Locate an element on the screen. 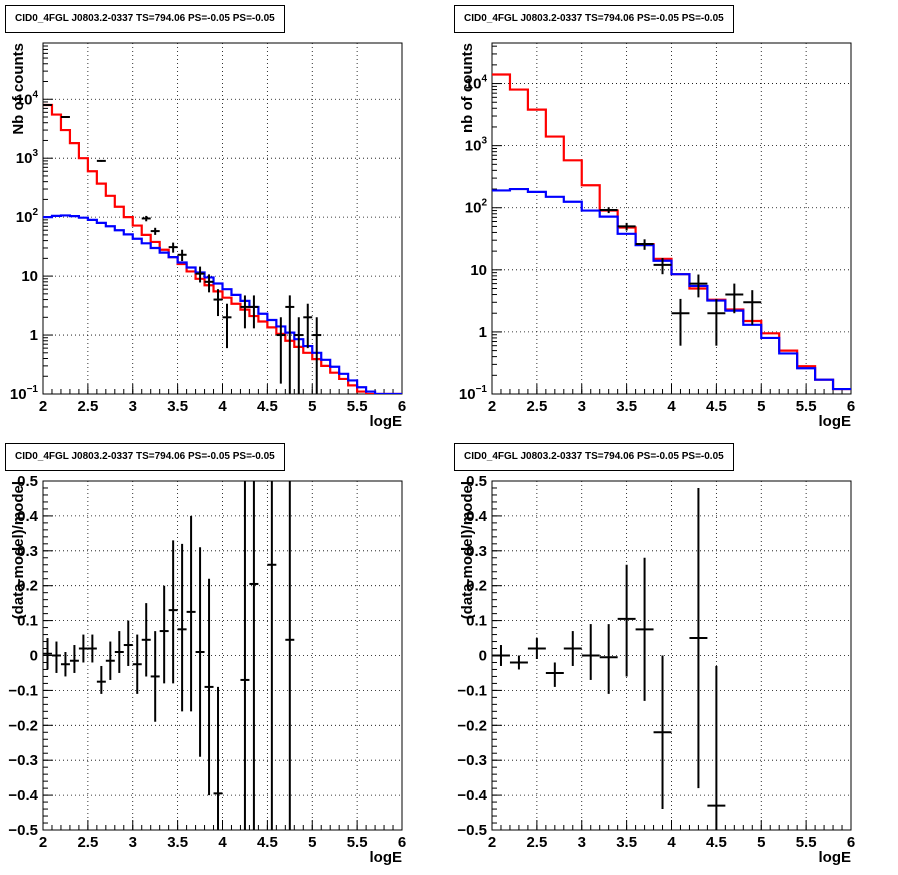 This screenshot has width=898, height=875. y-tick-label: −0.3 is located at coordinates (472, 760).